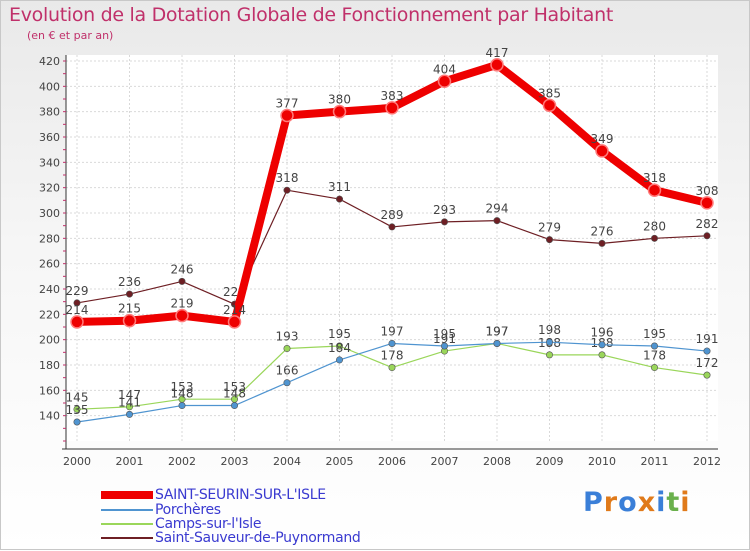 The height and width of the screenshot is (551, 750). What do you see at coordinates (602, 461) in the screenshot?
I see `x-tick-label: 2010` at bounding box center [602, 461].